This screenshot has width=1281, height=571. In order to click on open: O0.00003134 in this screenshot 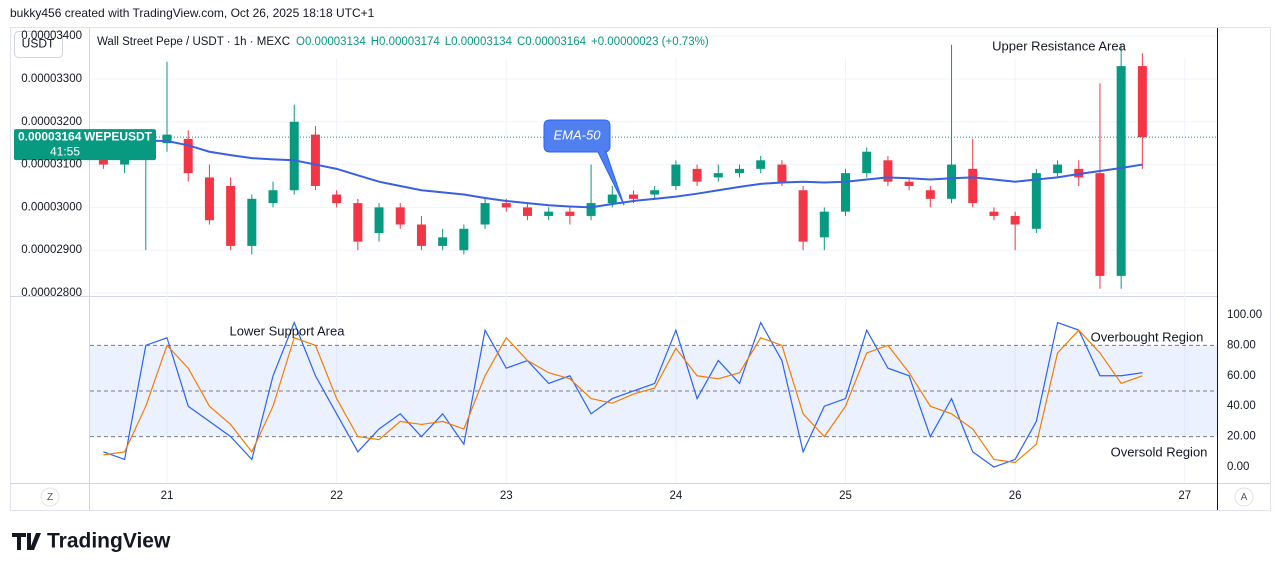, I will do `click(331, 42)`.